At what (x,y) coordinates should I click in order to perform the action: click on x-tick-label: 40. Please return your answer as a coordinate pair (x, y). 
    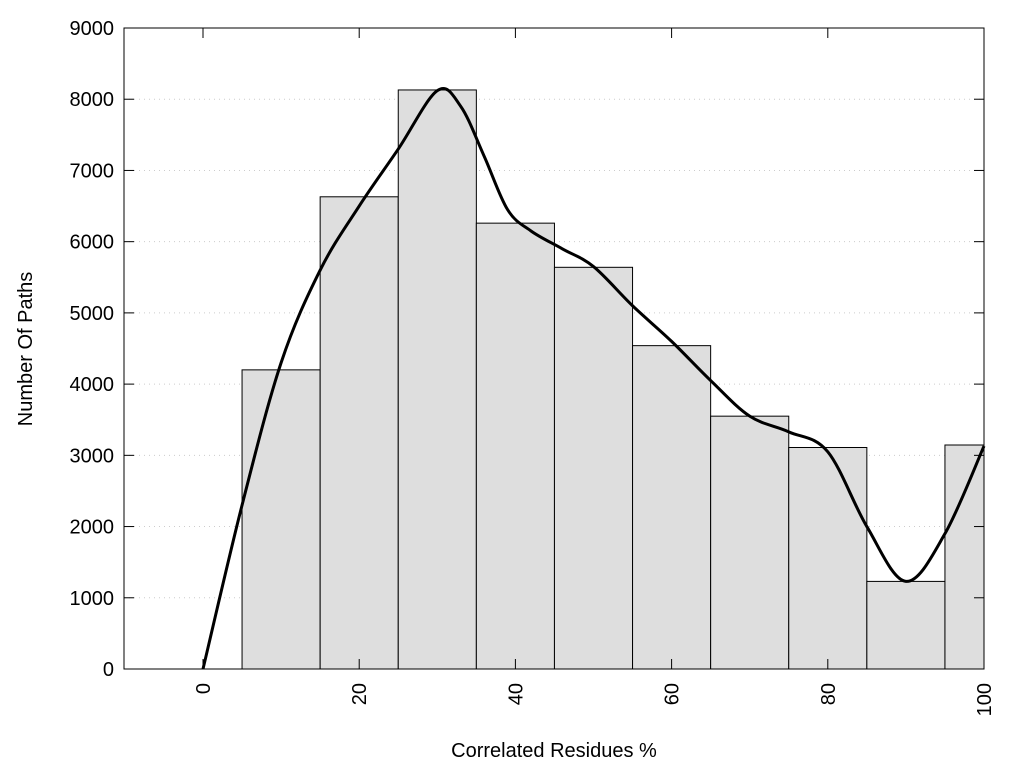
    Looking at the image, I should click on (516, 694).